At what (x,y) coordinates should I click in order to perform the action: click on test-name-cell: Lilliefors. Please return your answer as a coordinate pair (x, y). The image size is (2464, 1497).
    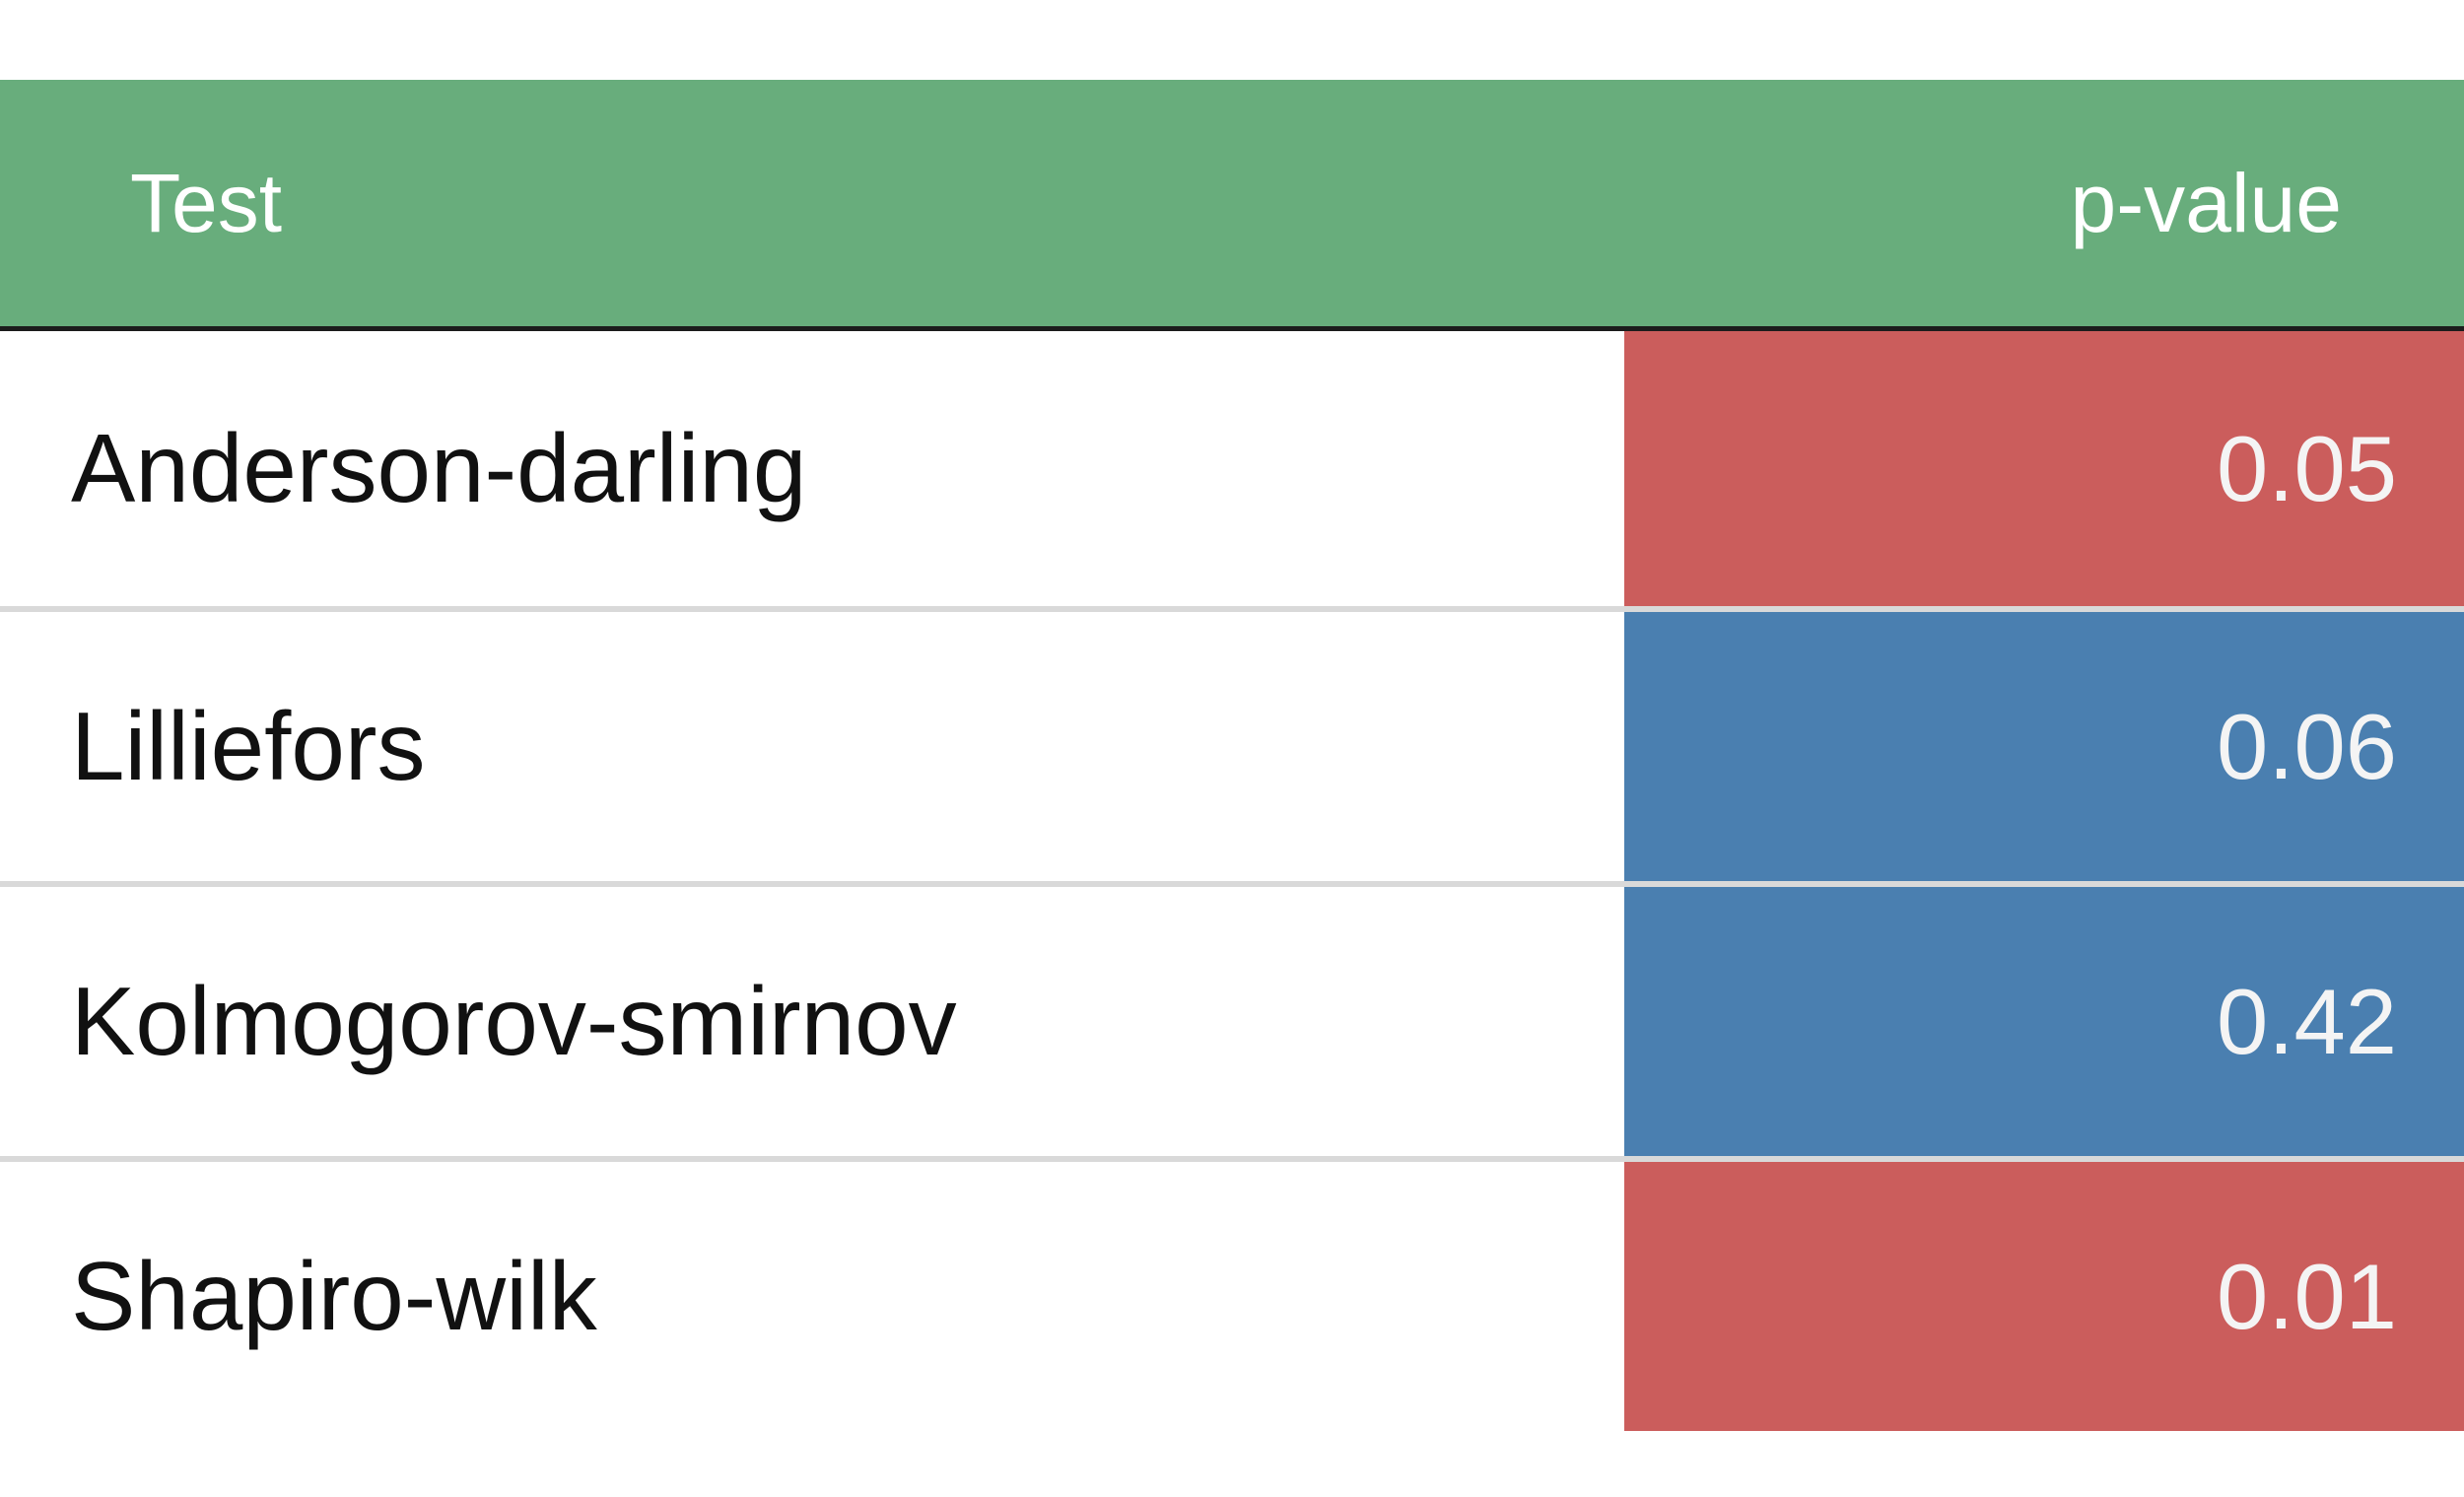
    Looking at the image, I should click on (248, 746).